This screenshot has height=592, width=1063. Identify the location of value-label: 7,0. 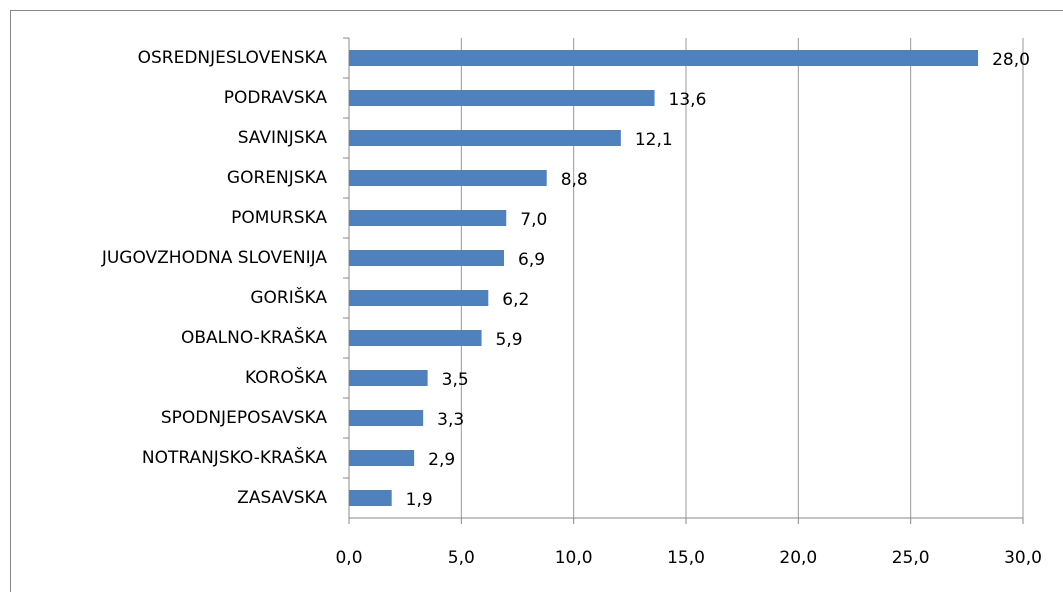
(533, 220).